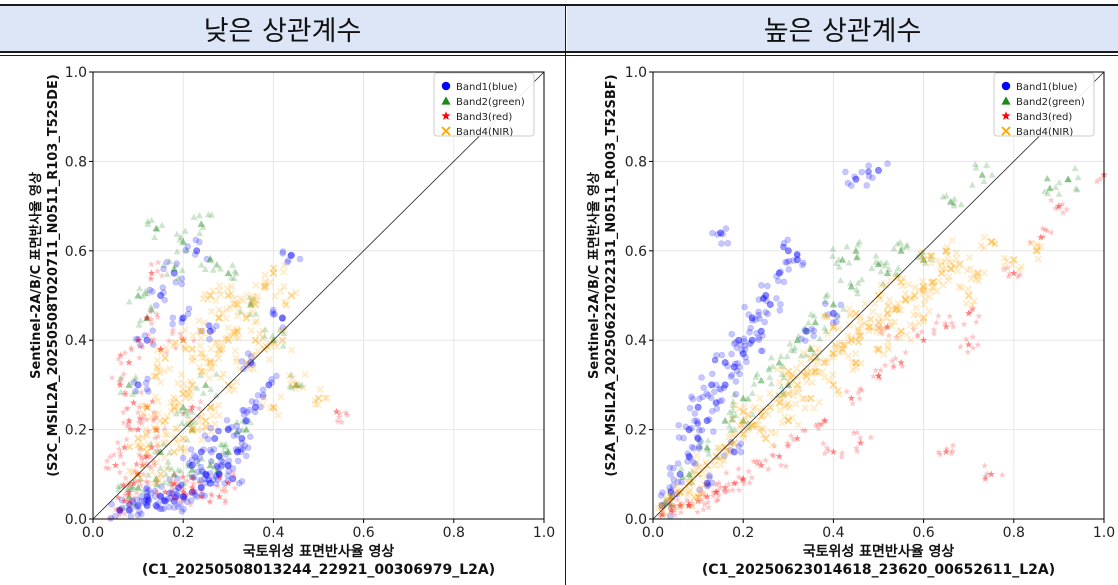  I want to click on y-tick-label: 1.0, so click(76, 73).